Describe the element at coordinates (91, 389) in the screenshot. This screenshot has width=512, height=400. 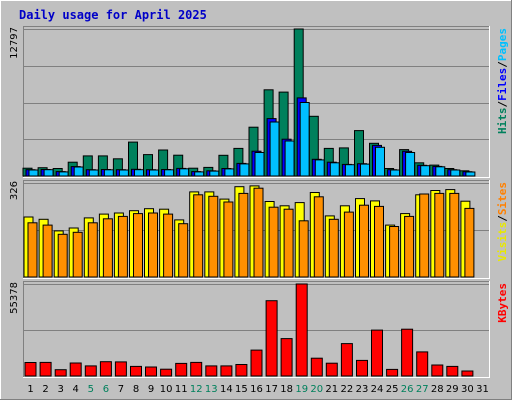
I see `day-label: 5` at that location.